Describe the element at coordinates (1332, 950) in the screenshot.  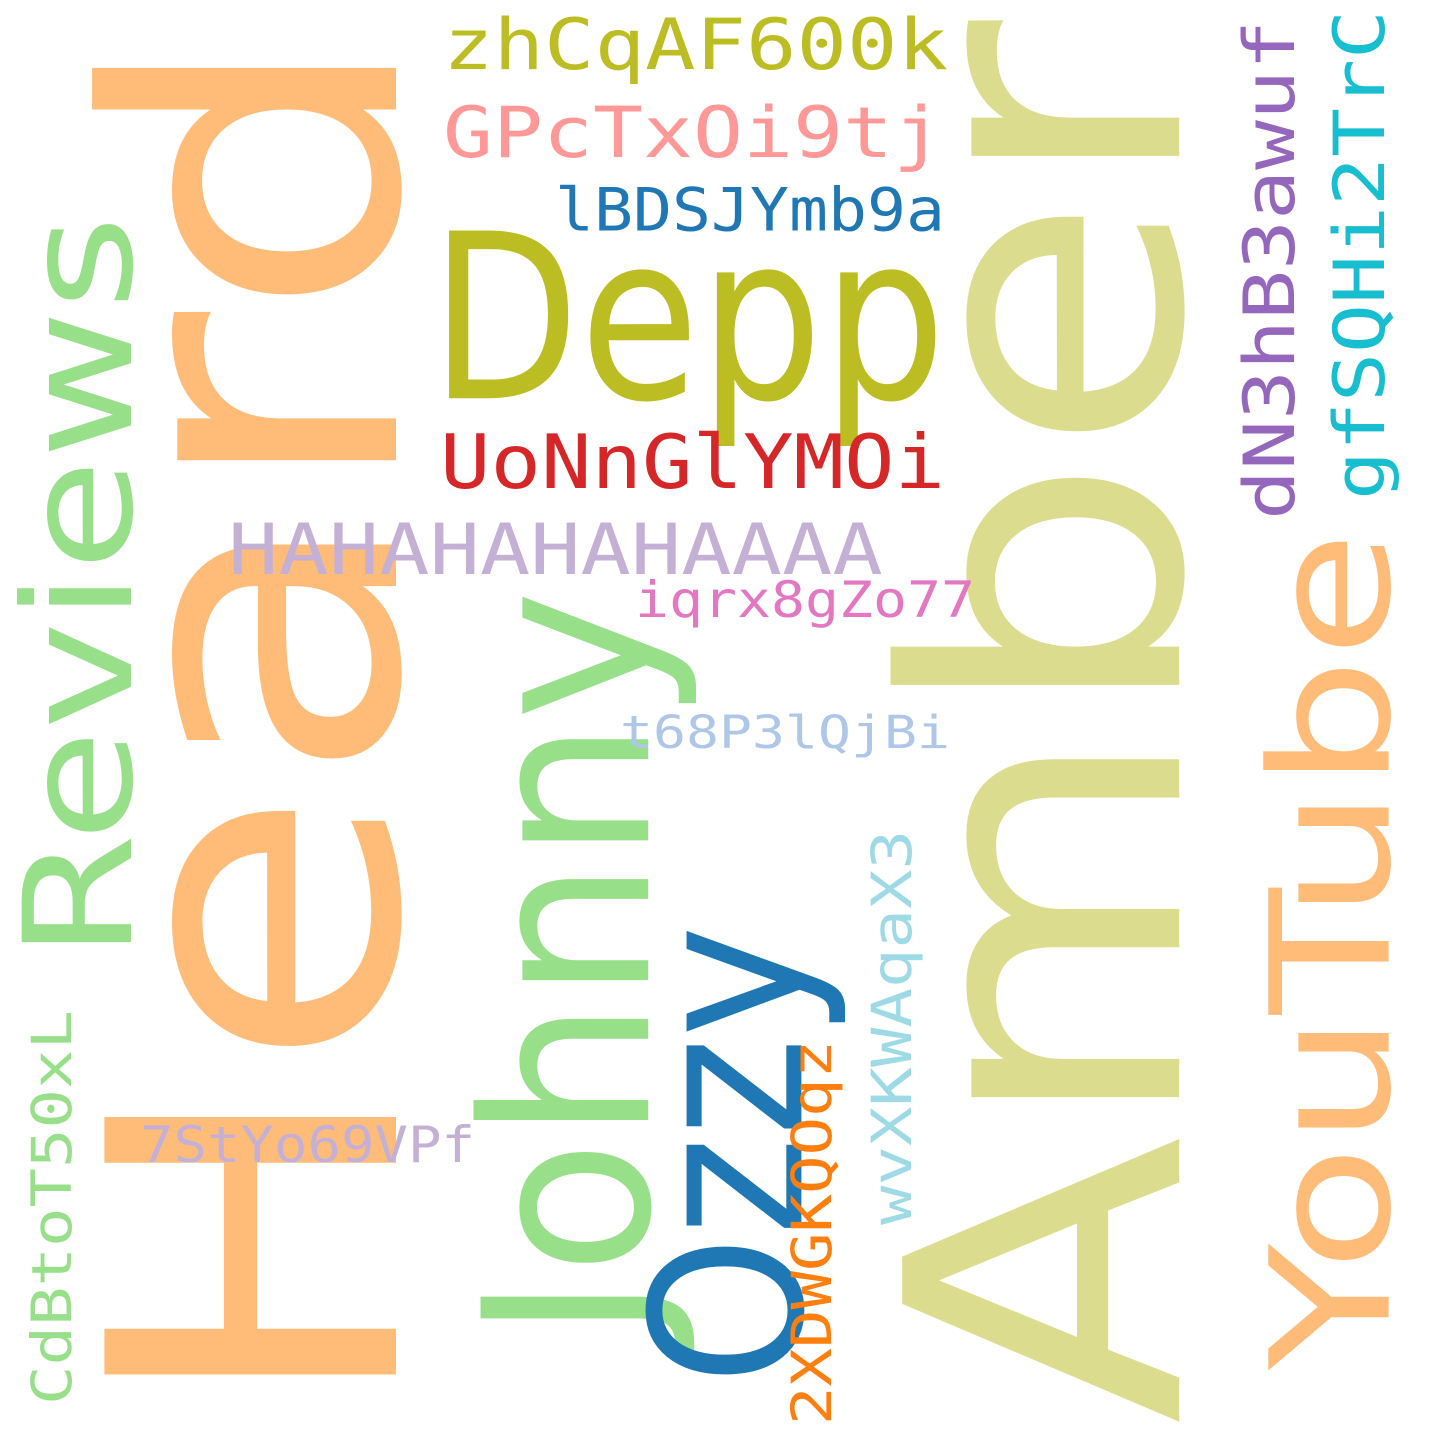
I see `word-youtube: YouTube` at that location.